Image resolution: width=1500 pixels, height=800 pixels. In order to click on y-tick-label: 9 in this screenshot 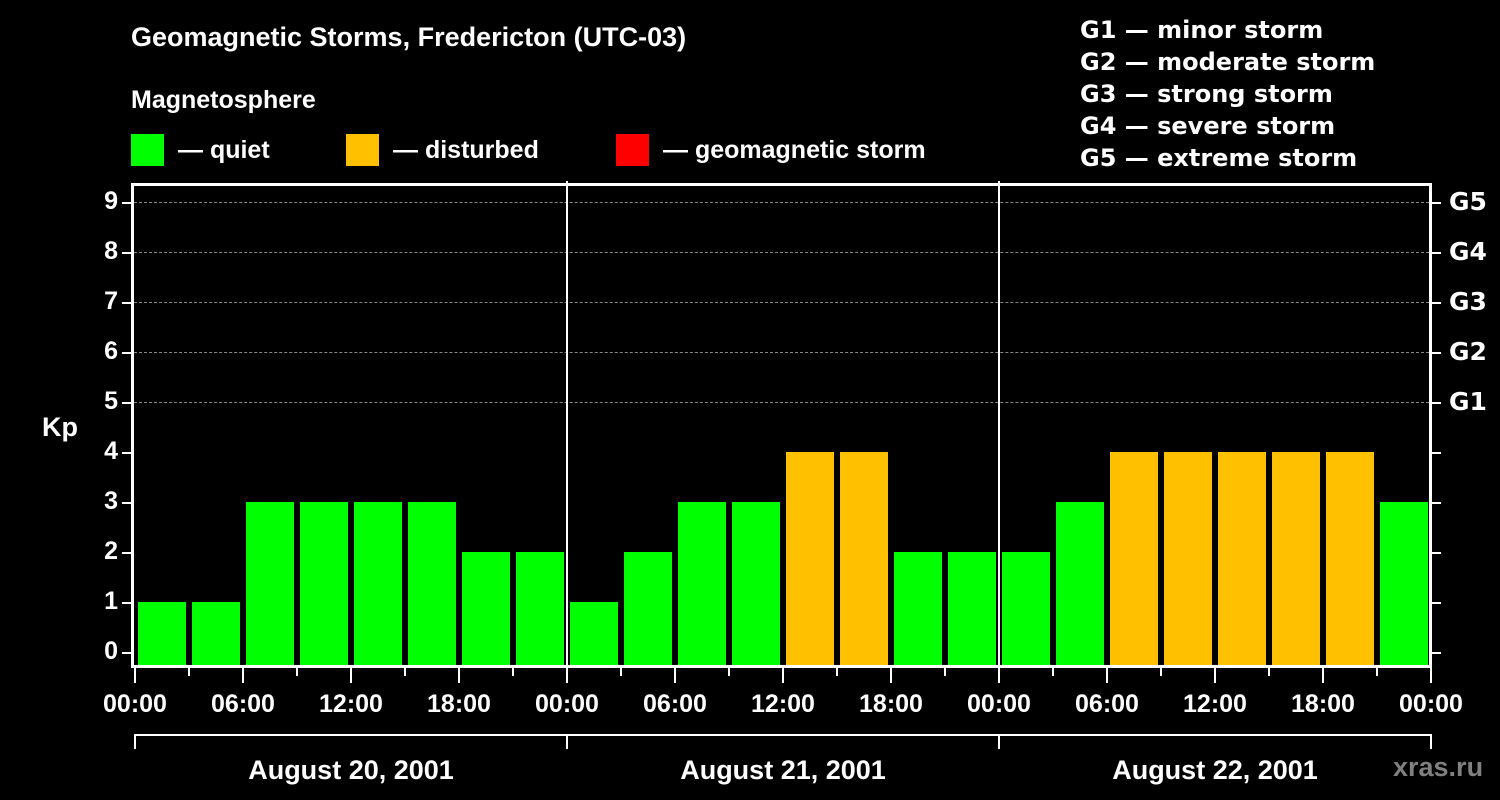, I will do `click(111, 201)`.